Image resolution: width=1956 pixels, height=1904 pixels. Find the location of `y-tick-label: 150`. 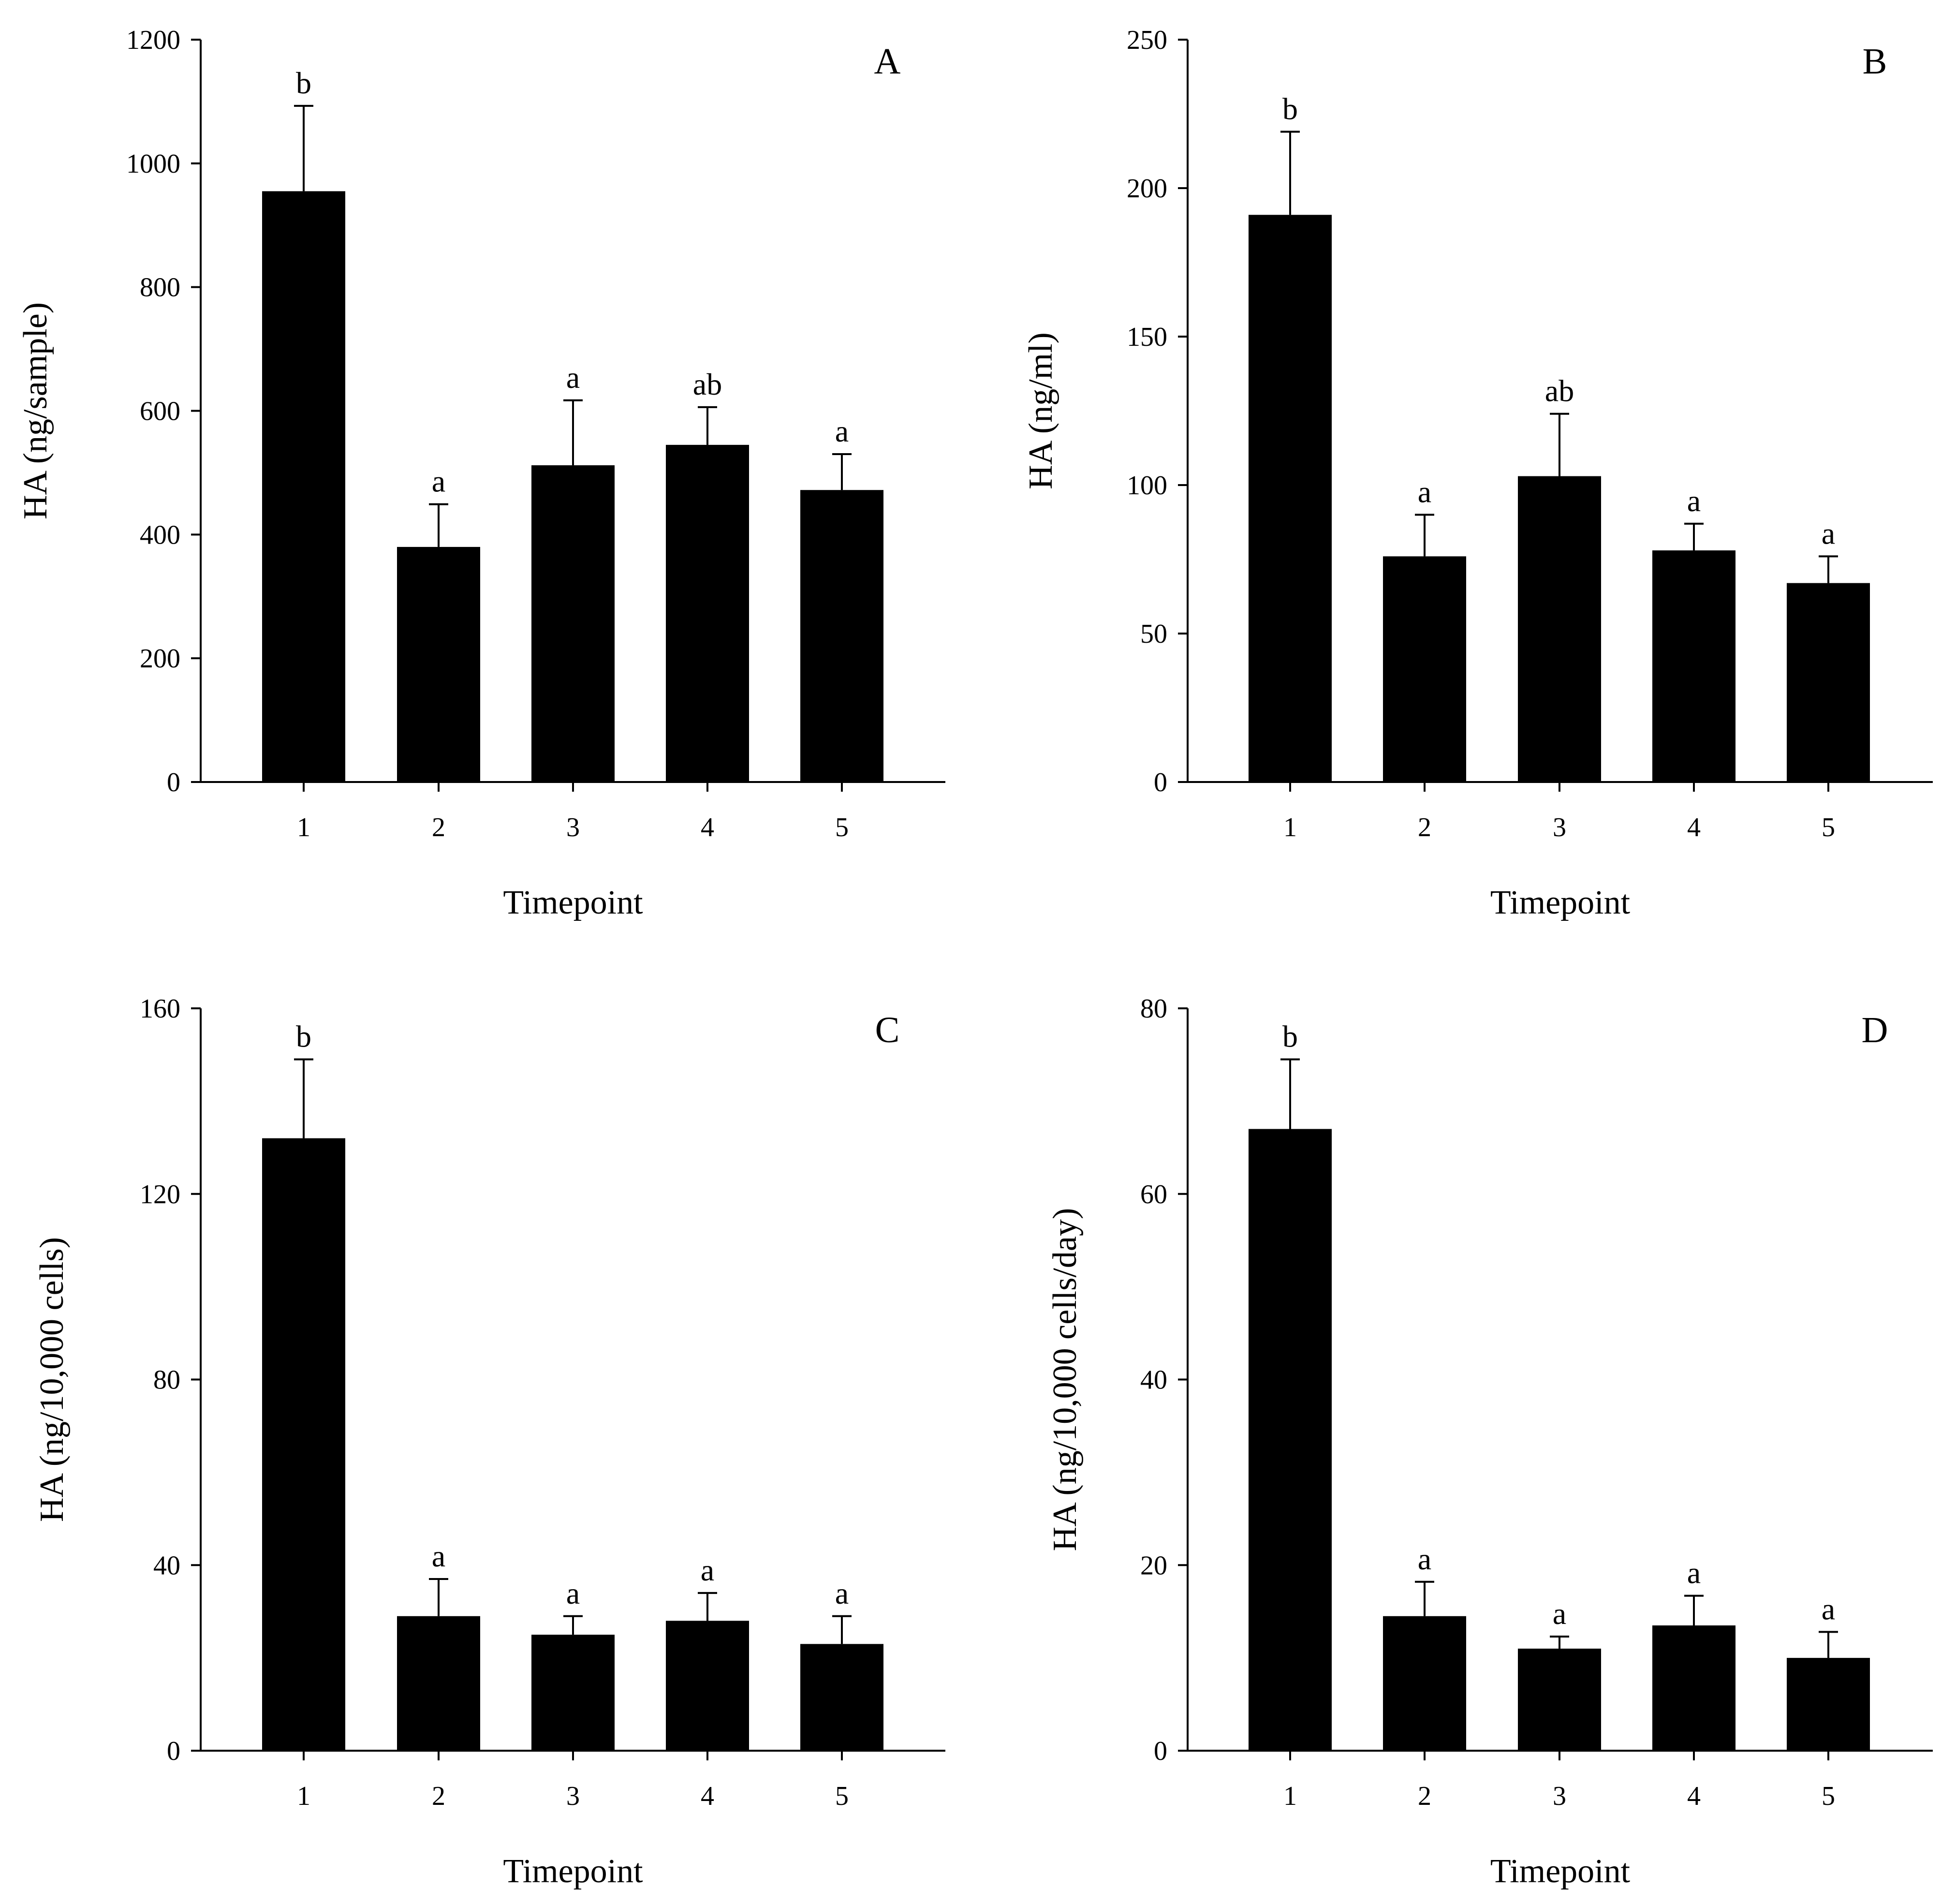

y-tick-label: 150 is located at coordinates (1147, 337).